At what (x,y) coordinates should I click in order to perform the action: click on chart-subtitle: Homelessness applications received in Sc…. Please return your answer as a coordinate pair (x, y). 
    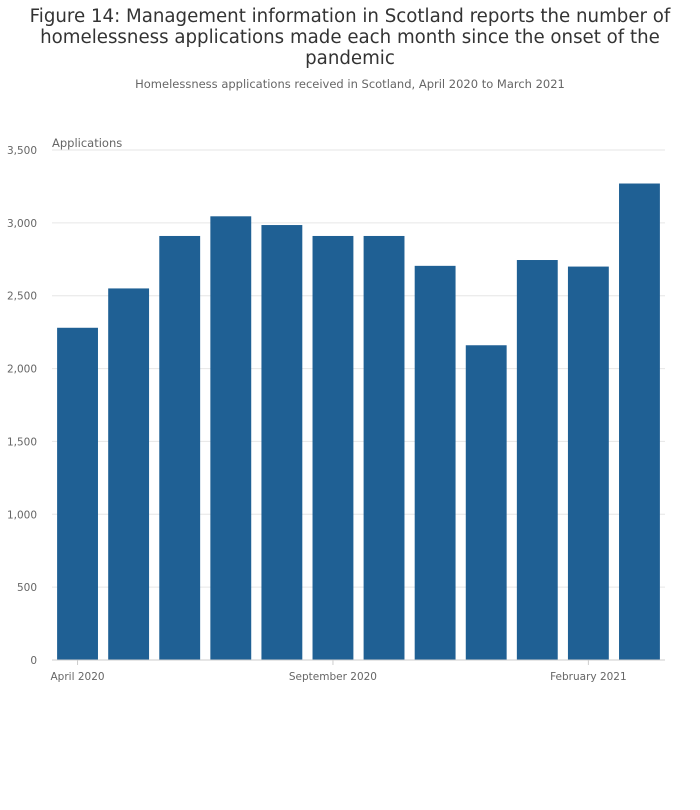
    Looking at the image, I should click on (350, 84).